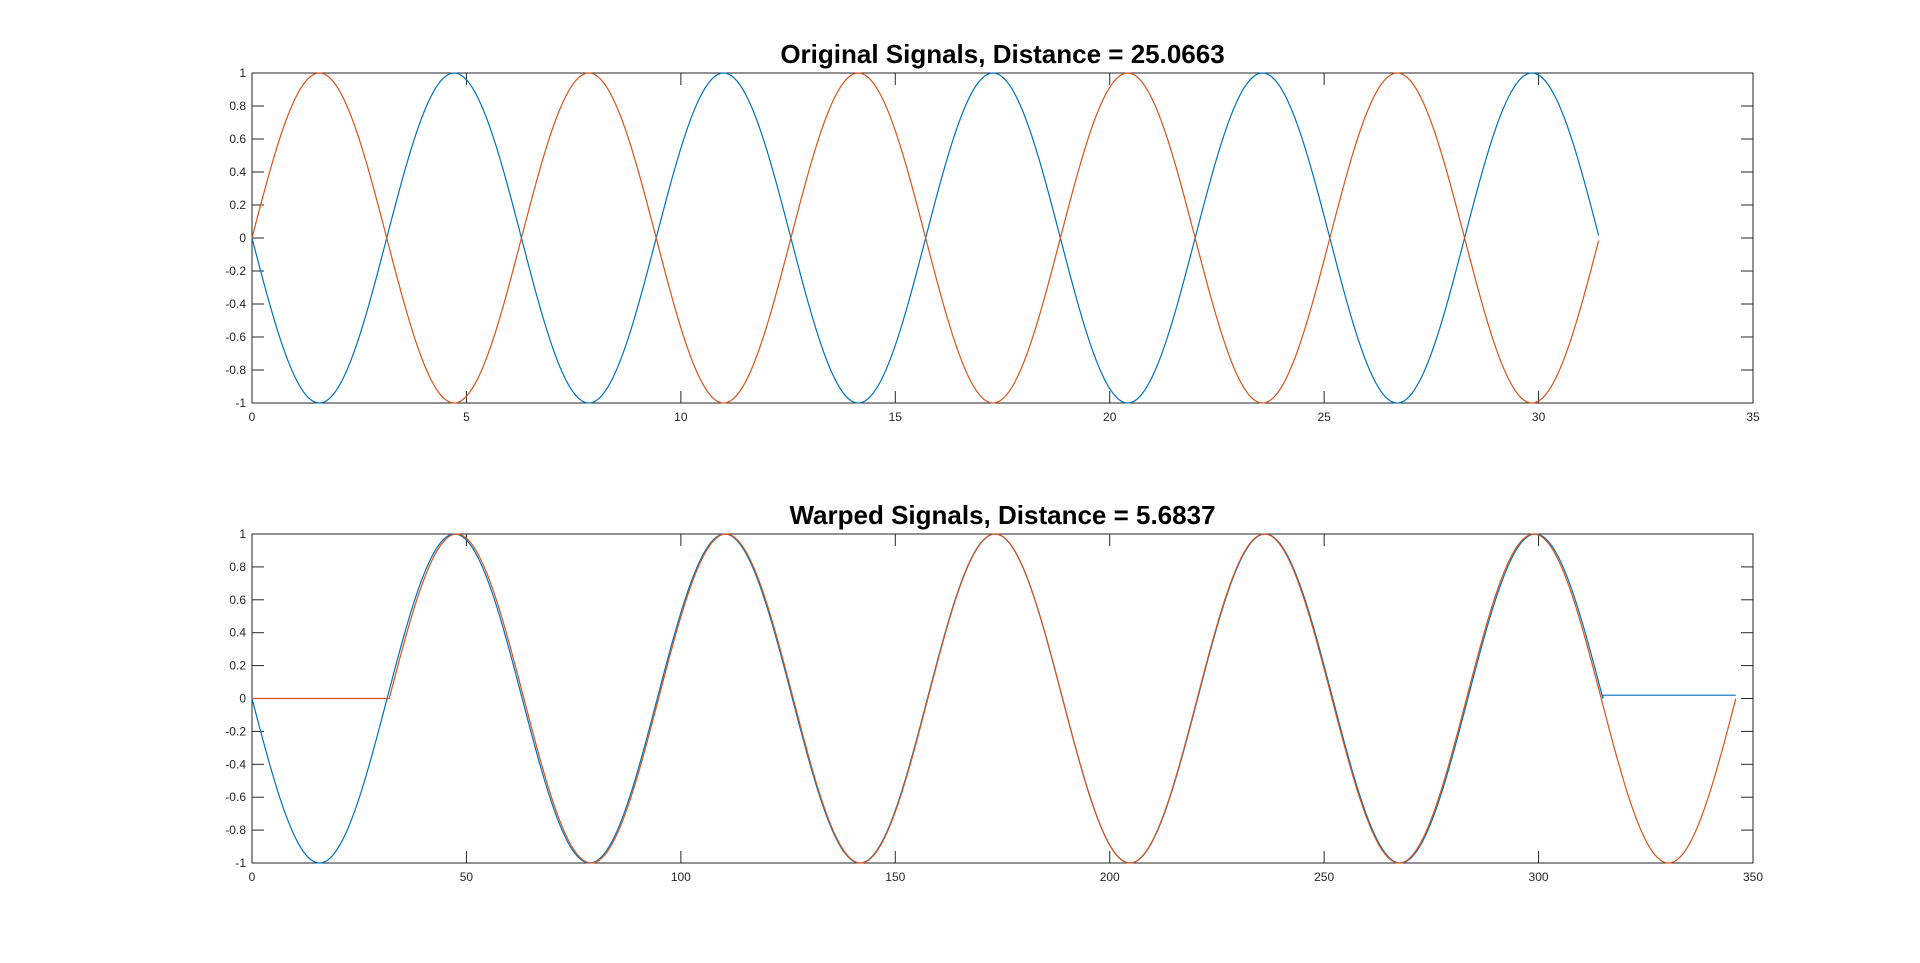 The image size is (1920, 963). I want to click on original-signals-xtick-label: 25, so click(1324, 417).